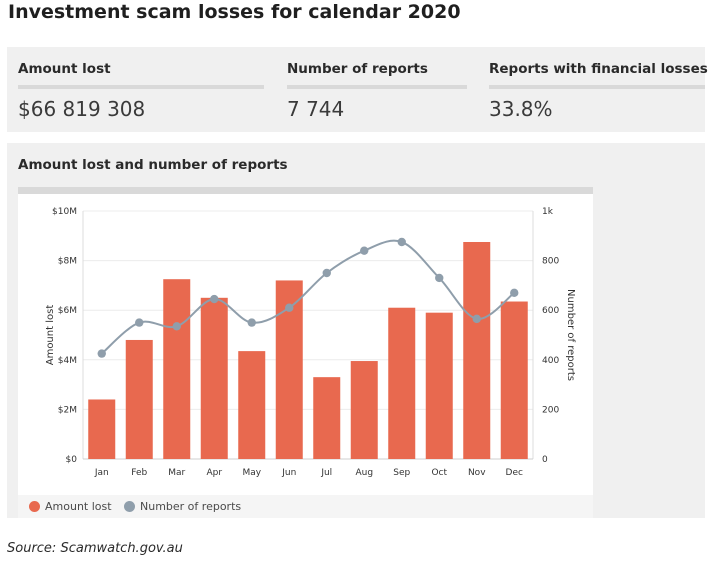 The width and height of the screenshot is (713, 563). What do you see at coordinates (288, 473) in the screenshot?
I see `x-tick-label: Jun` at bounding box center [288, 473].